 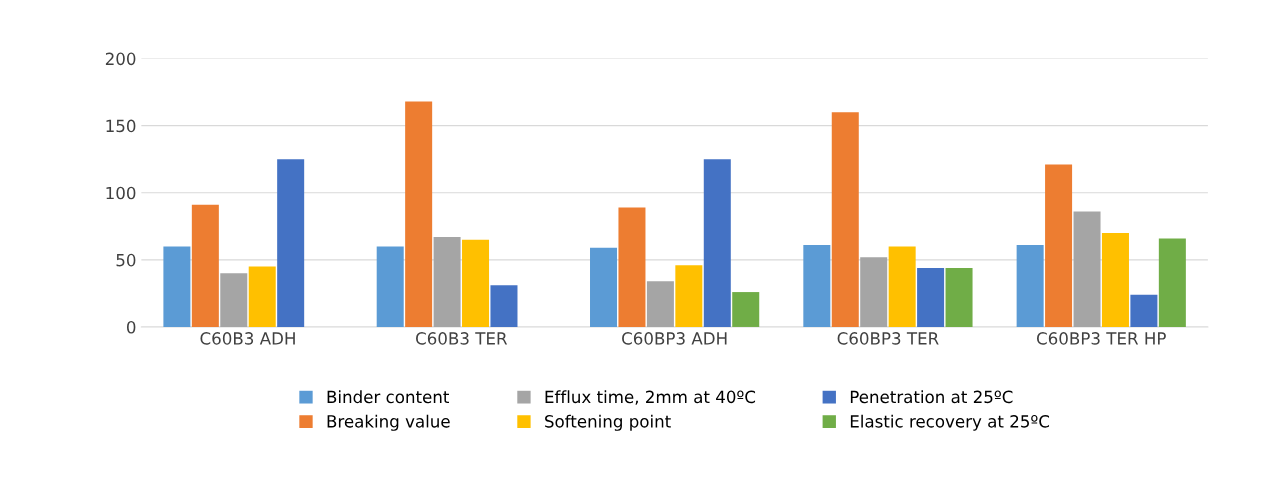 I want to click on x-tick-label: C60BP3 ADH, so click(x=674, y=338).